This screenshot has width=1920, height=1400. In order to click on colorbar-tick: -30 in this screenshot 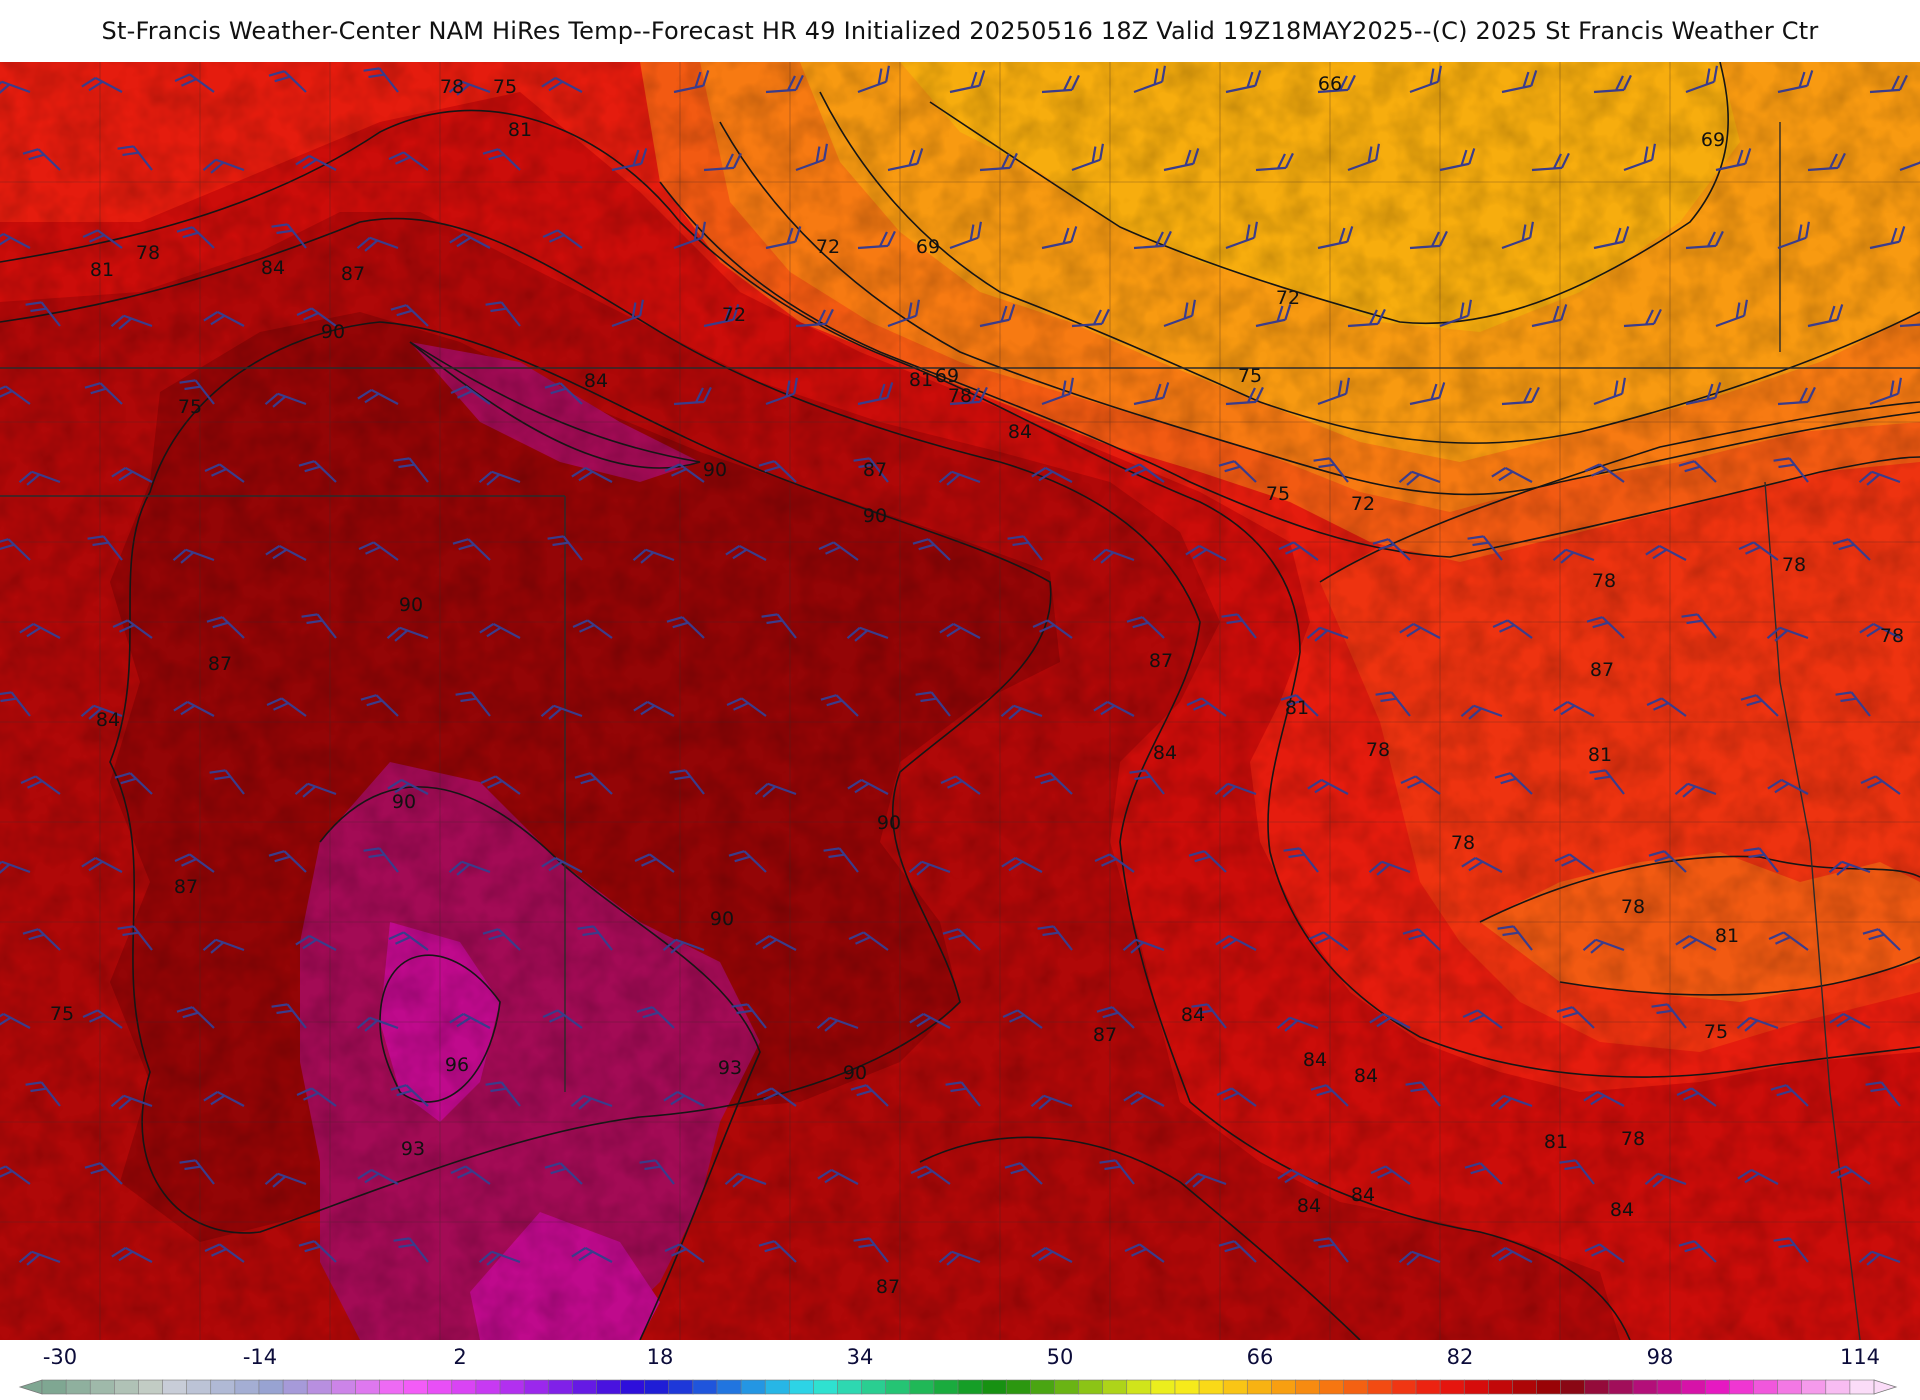, I will do `click(60, 1357)`.